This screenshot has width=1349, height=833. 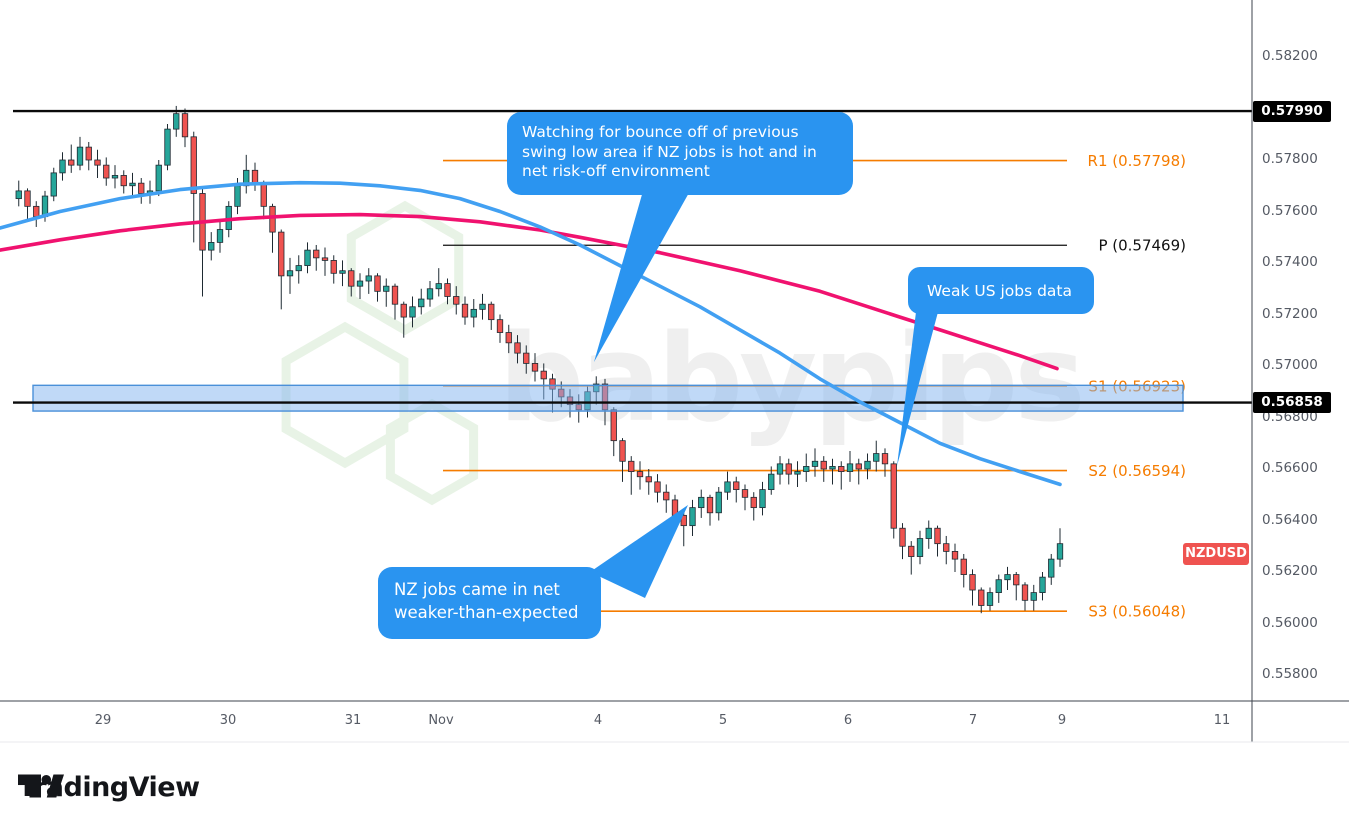 What do you see at coordinates (1290, 159) in the screenshot?
I see `price-axis-label: 0.57800` at bounding box center [1290, 159].